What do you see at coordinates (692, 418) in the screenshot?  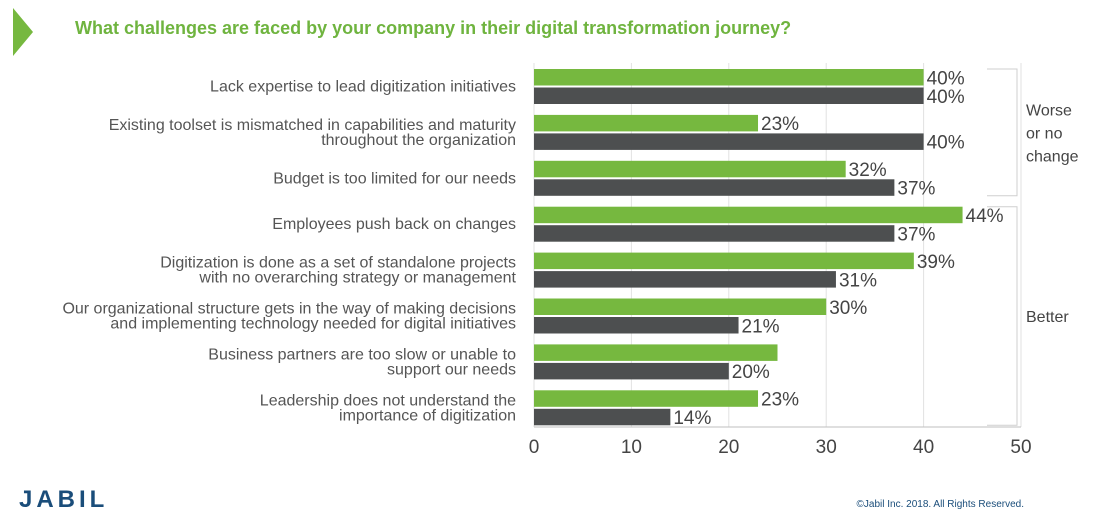 I see `value-label: 14%` at bounding box center [692, 418].